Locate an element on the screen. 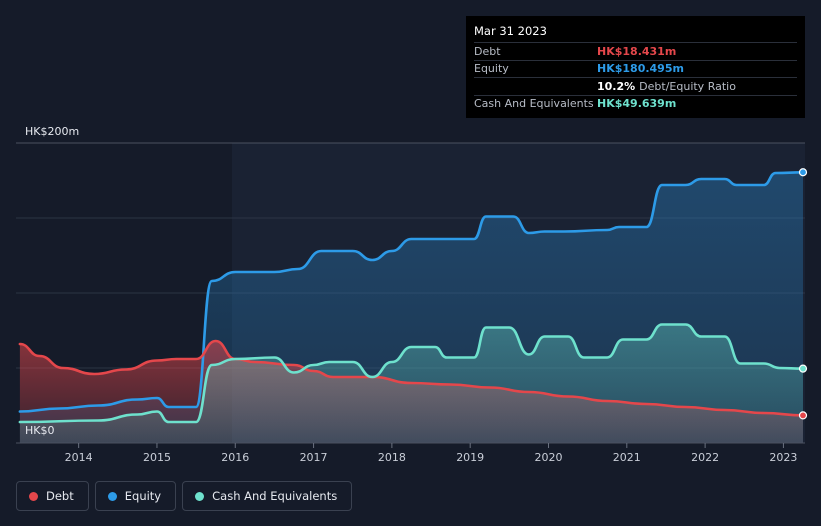 The image size is (821, 526). tooltip-ratio-caption: Debt/Equity Ratio is located at coordinates (687, 86).